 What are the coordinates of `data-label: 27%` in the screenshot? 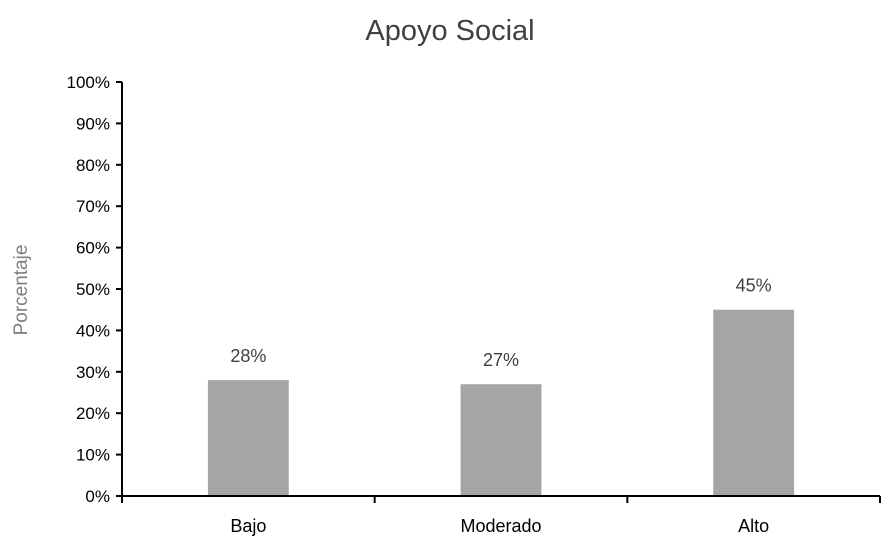 It's located at (501, 360).